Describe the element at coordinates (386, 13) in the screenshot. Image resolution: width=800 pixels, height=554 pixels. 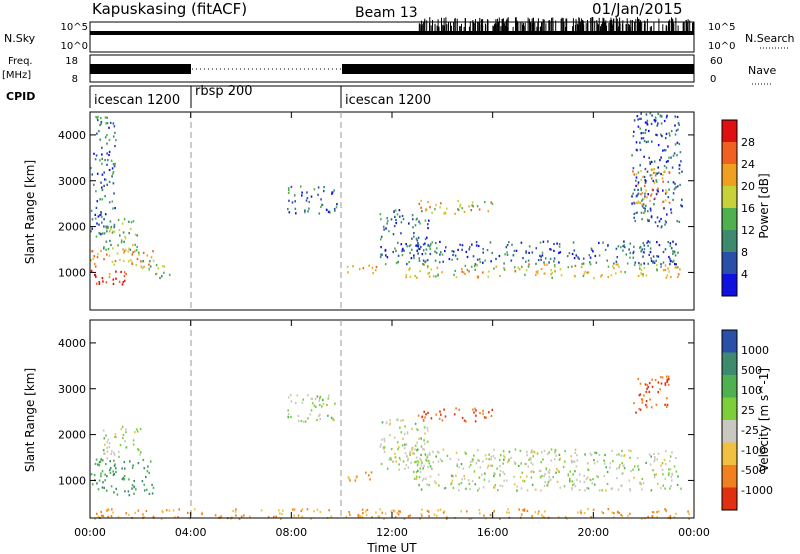
I see `beam-title: Beam 13` at that location.